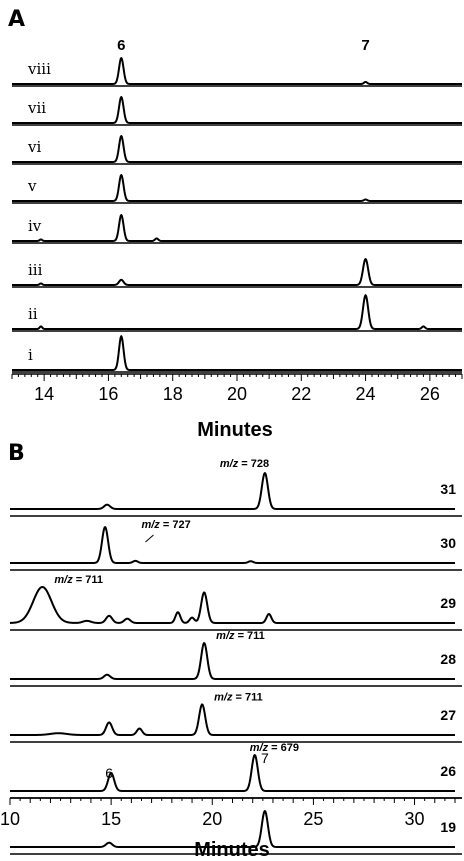 The width and height of the screenshot is (464, 861). Describe the element at coordinates (448, 603) in the screenshot. I see `panel-b-trace-number-29: 29` at that location.